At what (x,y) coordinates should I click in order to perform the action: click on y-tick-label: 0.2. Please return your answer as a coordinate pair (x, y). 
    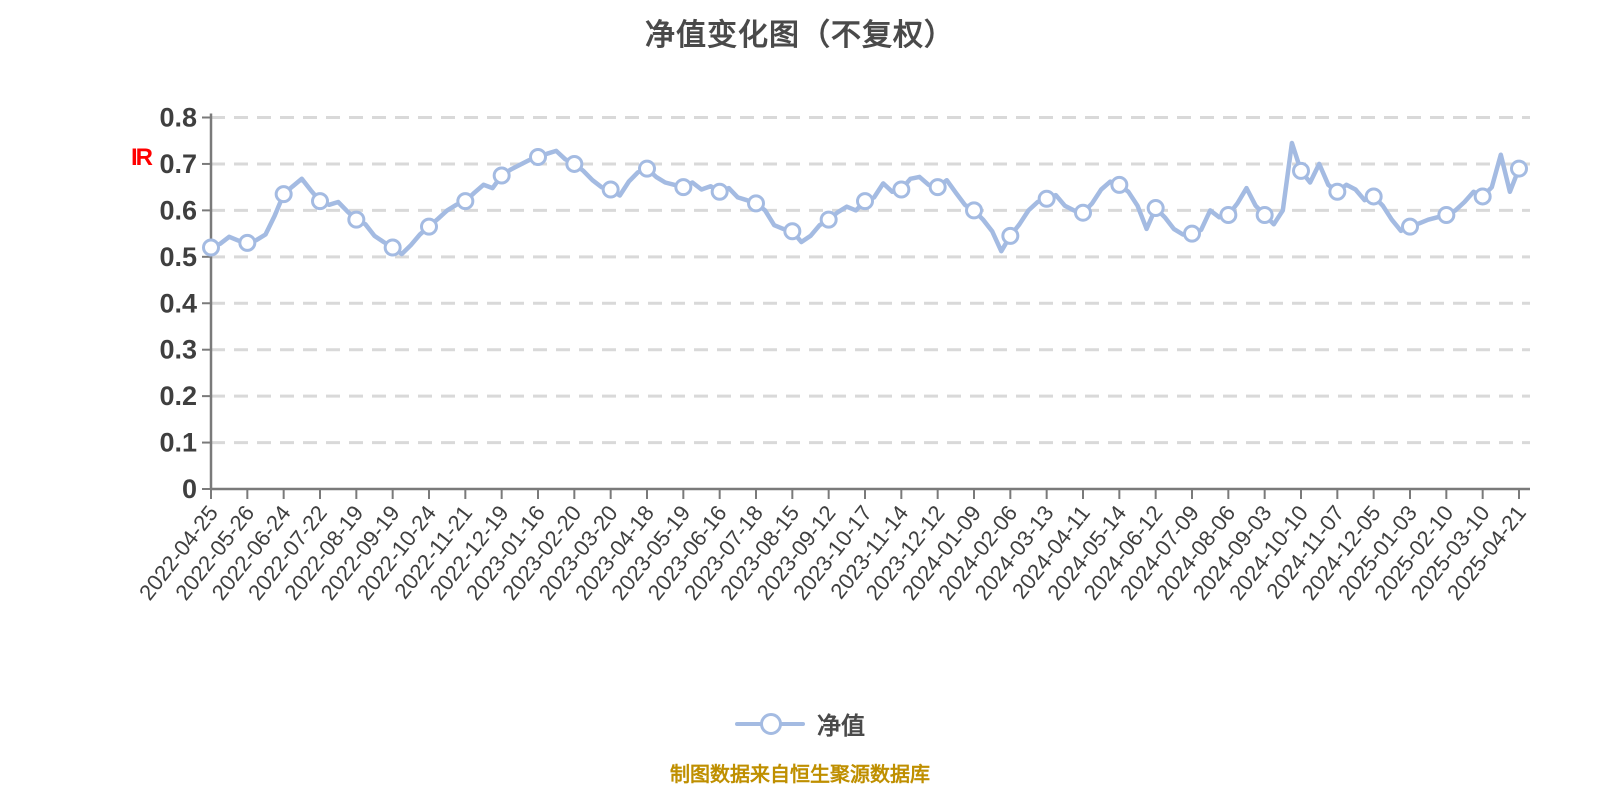
    Looking at the image, I should click on (178, 396).